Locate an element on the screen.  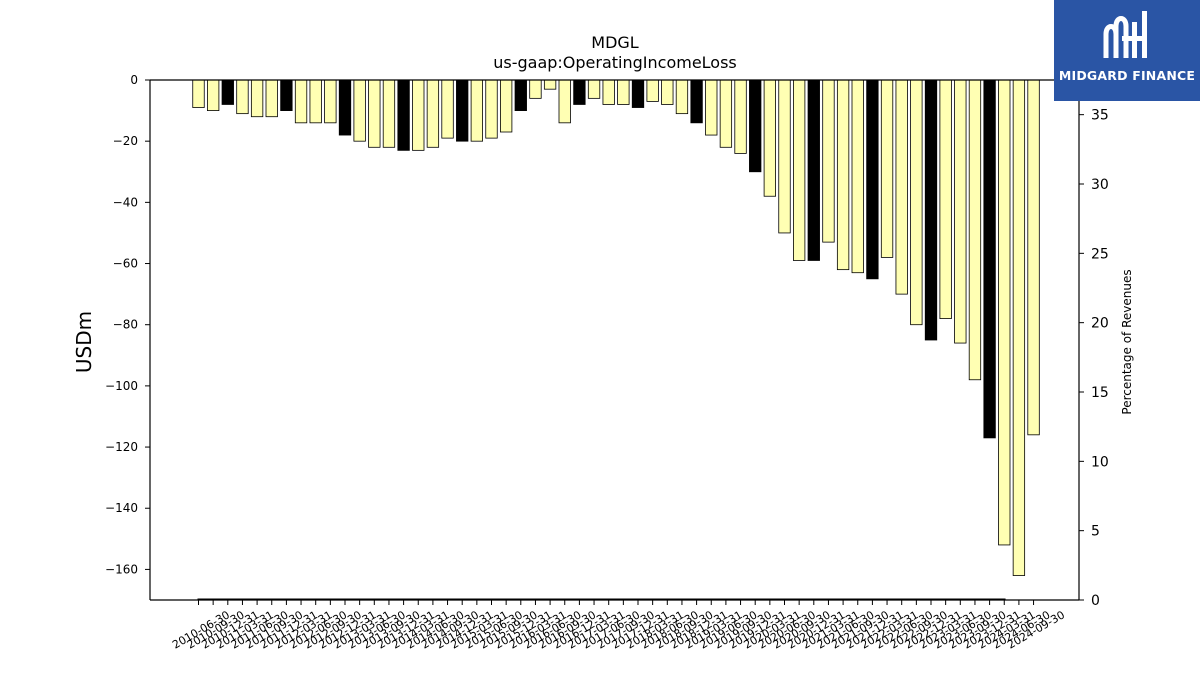
chart-title: MDGL is located at coordinates (615, 42).